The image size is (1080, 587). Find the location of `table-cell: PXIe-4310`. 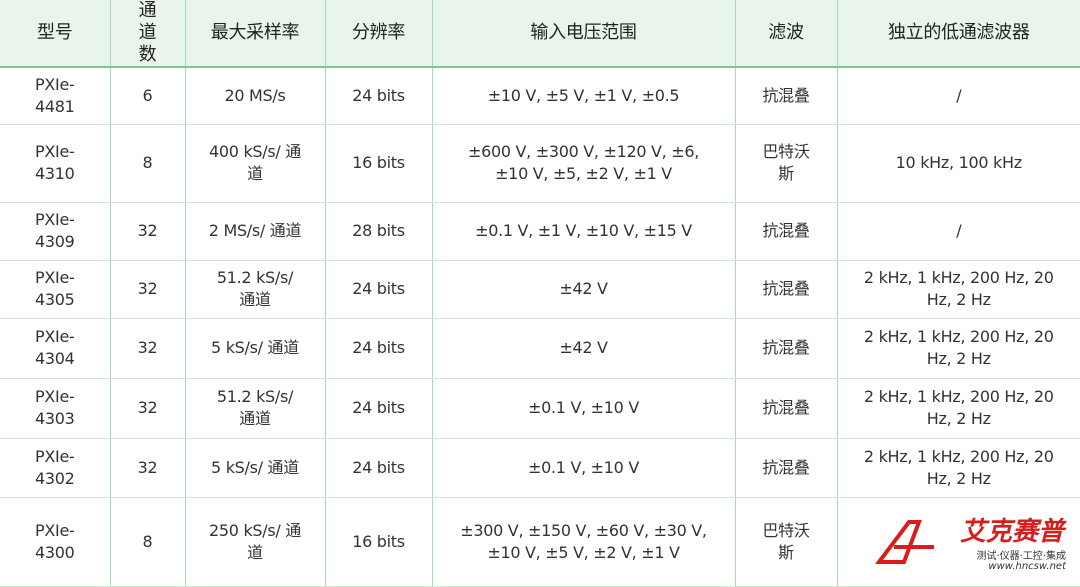

table-cell: PXIe-4310 is located at coordinates (55, 163).